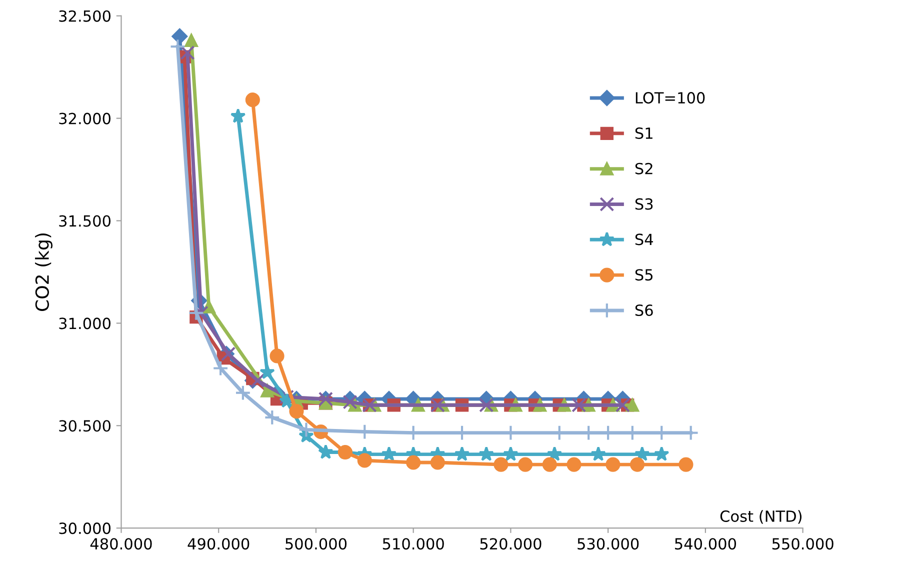 Image resolution: width=898 pixels, height=566 pixels. Describe the element at coordinates (643, 133) in the screenshot. I see `legend-label: S1` at that location.